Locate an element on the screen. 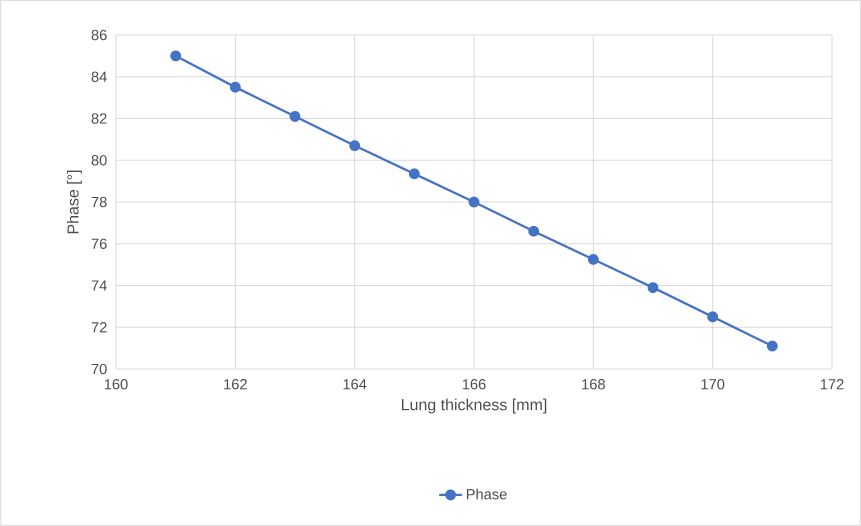  y-axis-title: Phase [°] is located at coordinates (74, 202).